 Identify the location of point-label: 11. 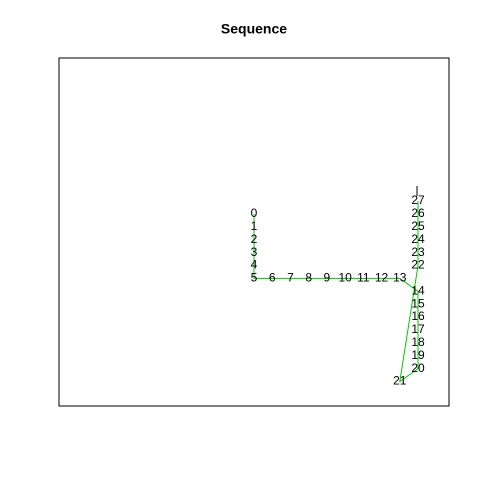
(363, 278).